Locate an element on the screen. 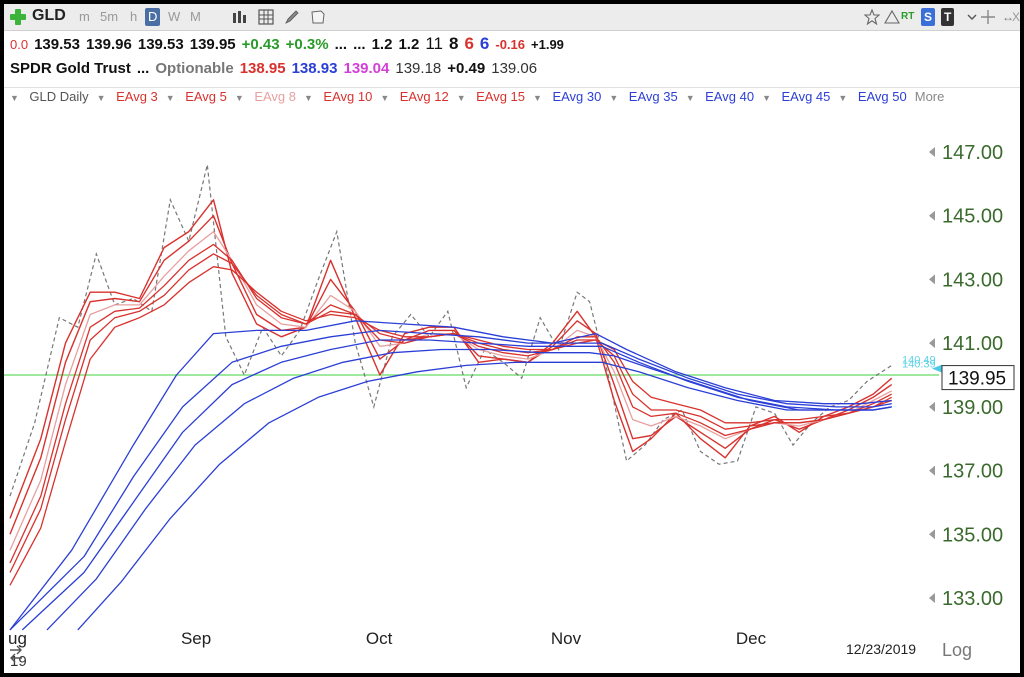 The height and width of the screenshot is (677, 1024). toolbar: GLD m 5m h D W M RT S T is located at coordinates (512, 17).